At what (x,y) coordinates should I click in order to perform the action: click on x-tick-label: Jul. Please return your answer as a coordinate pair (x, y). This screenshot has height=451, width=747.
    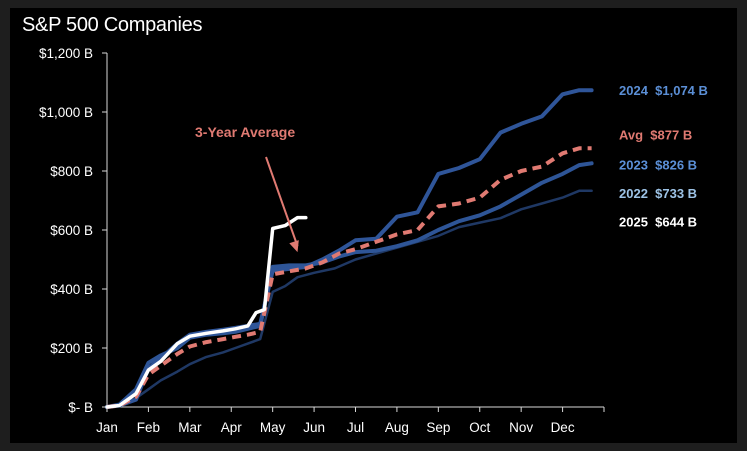
    Looking at the image, I should click on (355, 427).